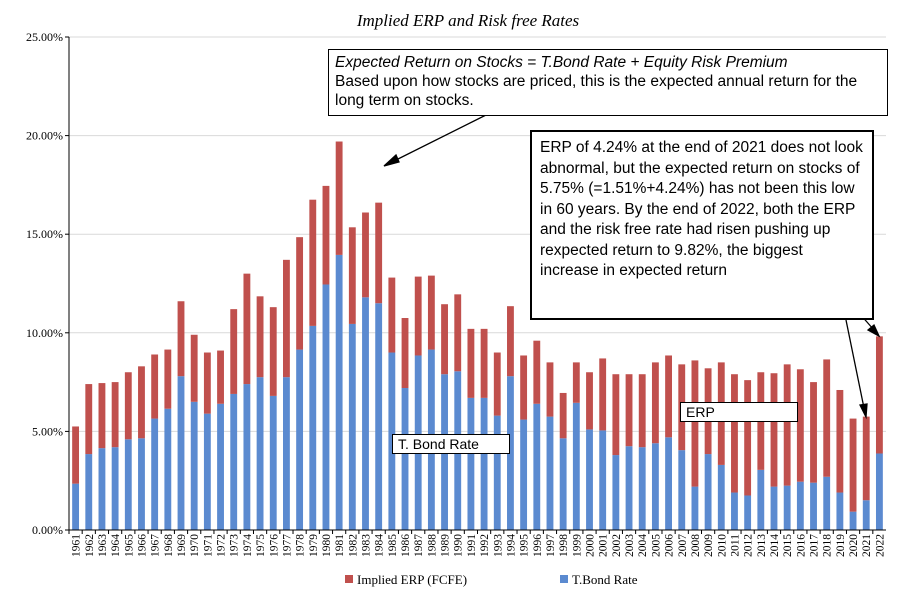  Describe the element at coordinates (129, 545) in the screenshot. I see `x-tick-label: 1965` at that location.